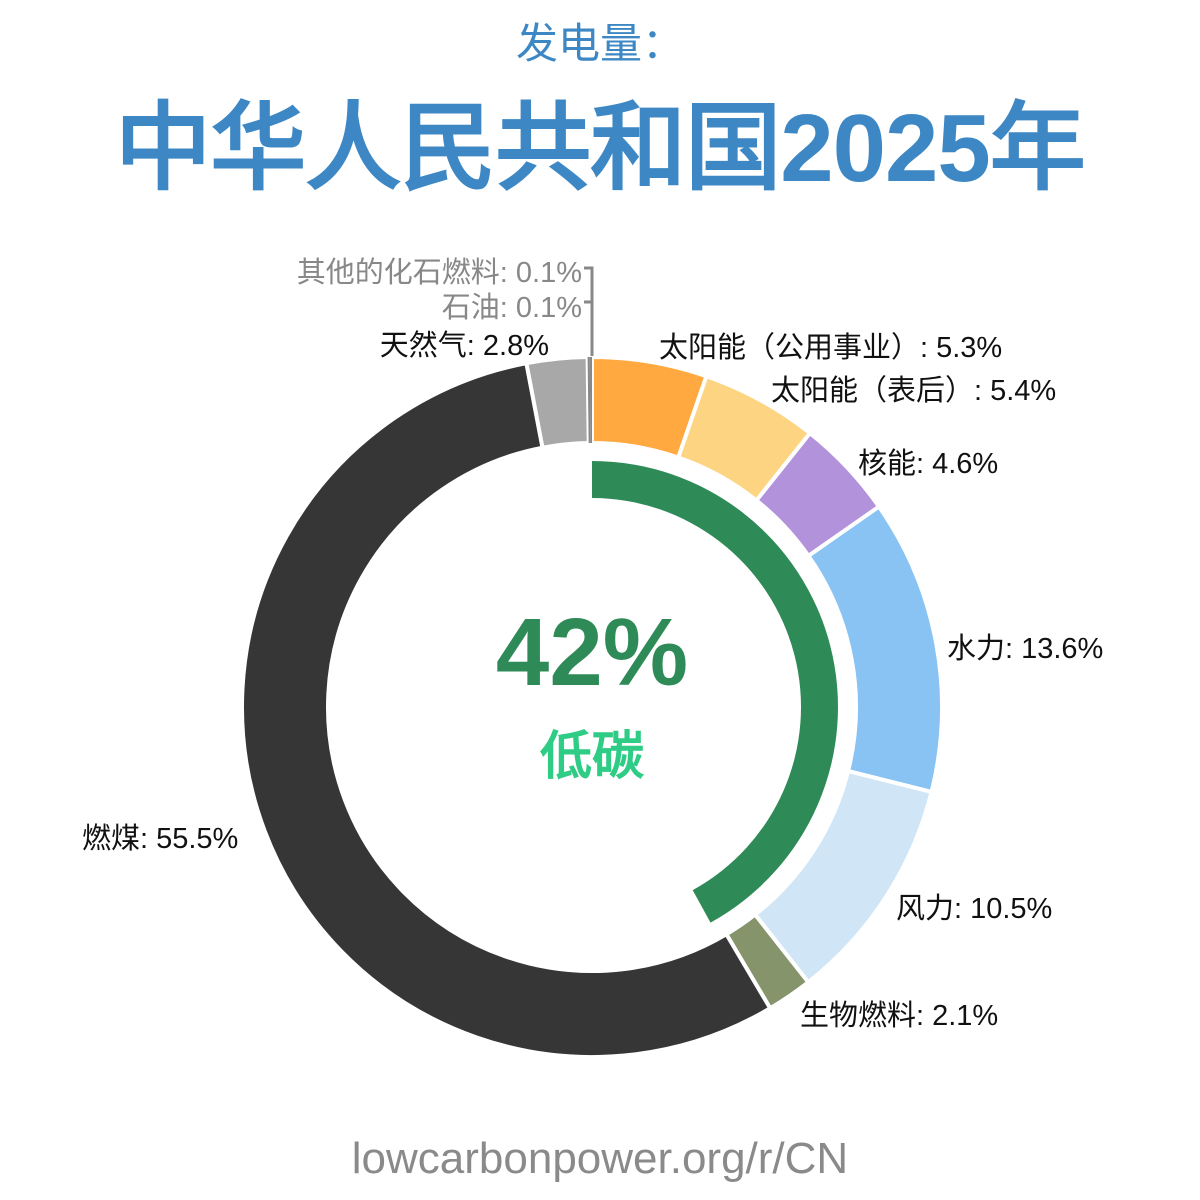 The width and height of the screenshot is (1200, 1200). Describe the element at coordinates (599, 43) in the screenshot. I see `chart-subtitle: 发电量：` at that location.